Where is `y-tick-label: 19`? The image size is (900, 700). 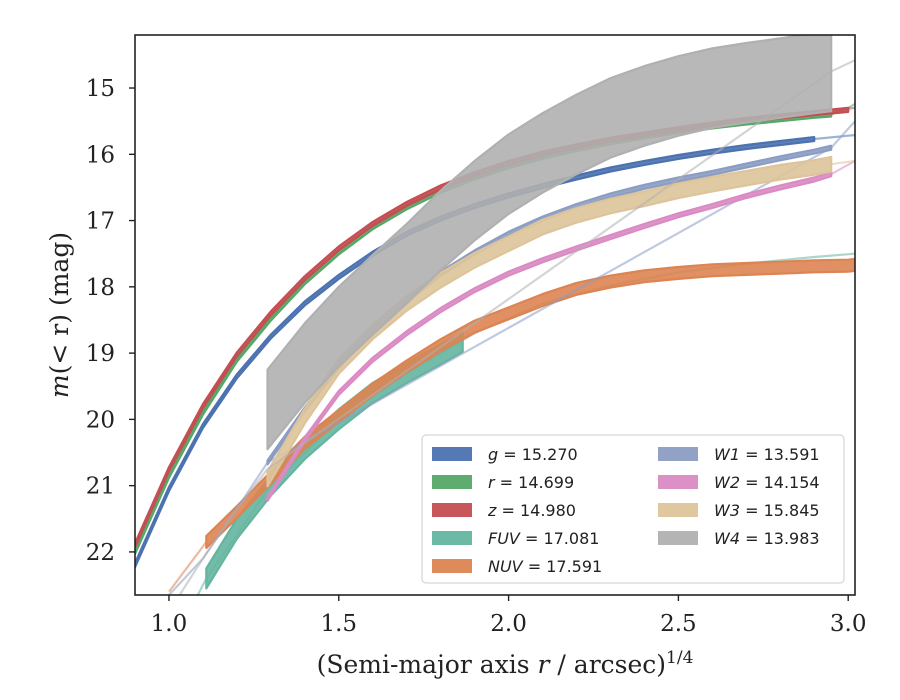
y-tick-label: 19 is located at coordinates (100, 354).